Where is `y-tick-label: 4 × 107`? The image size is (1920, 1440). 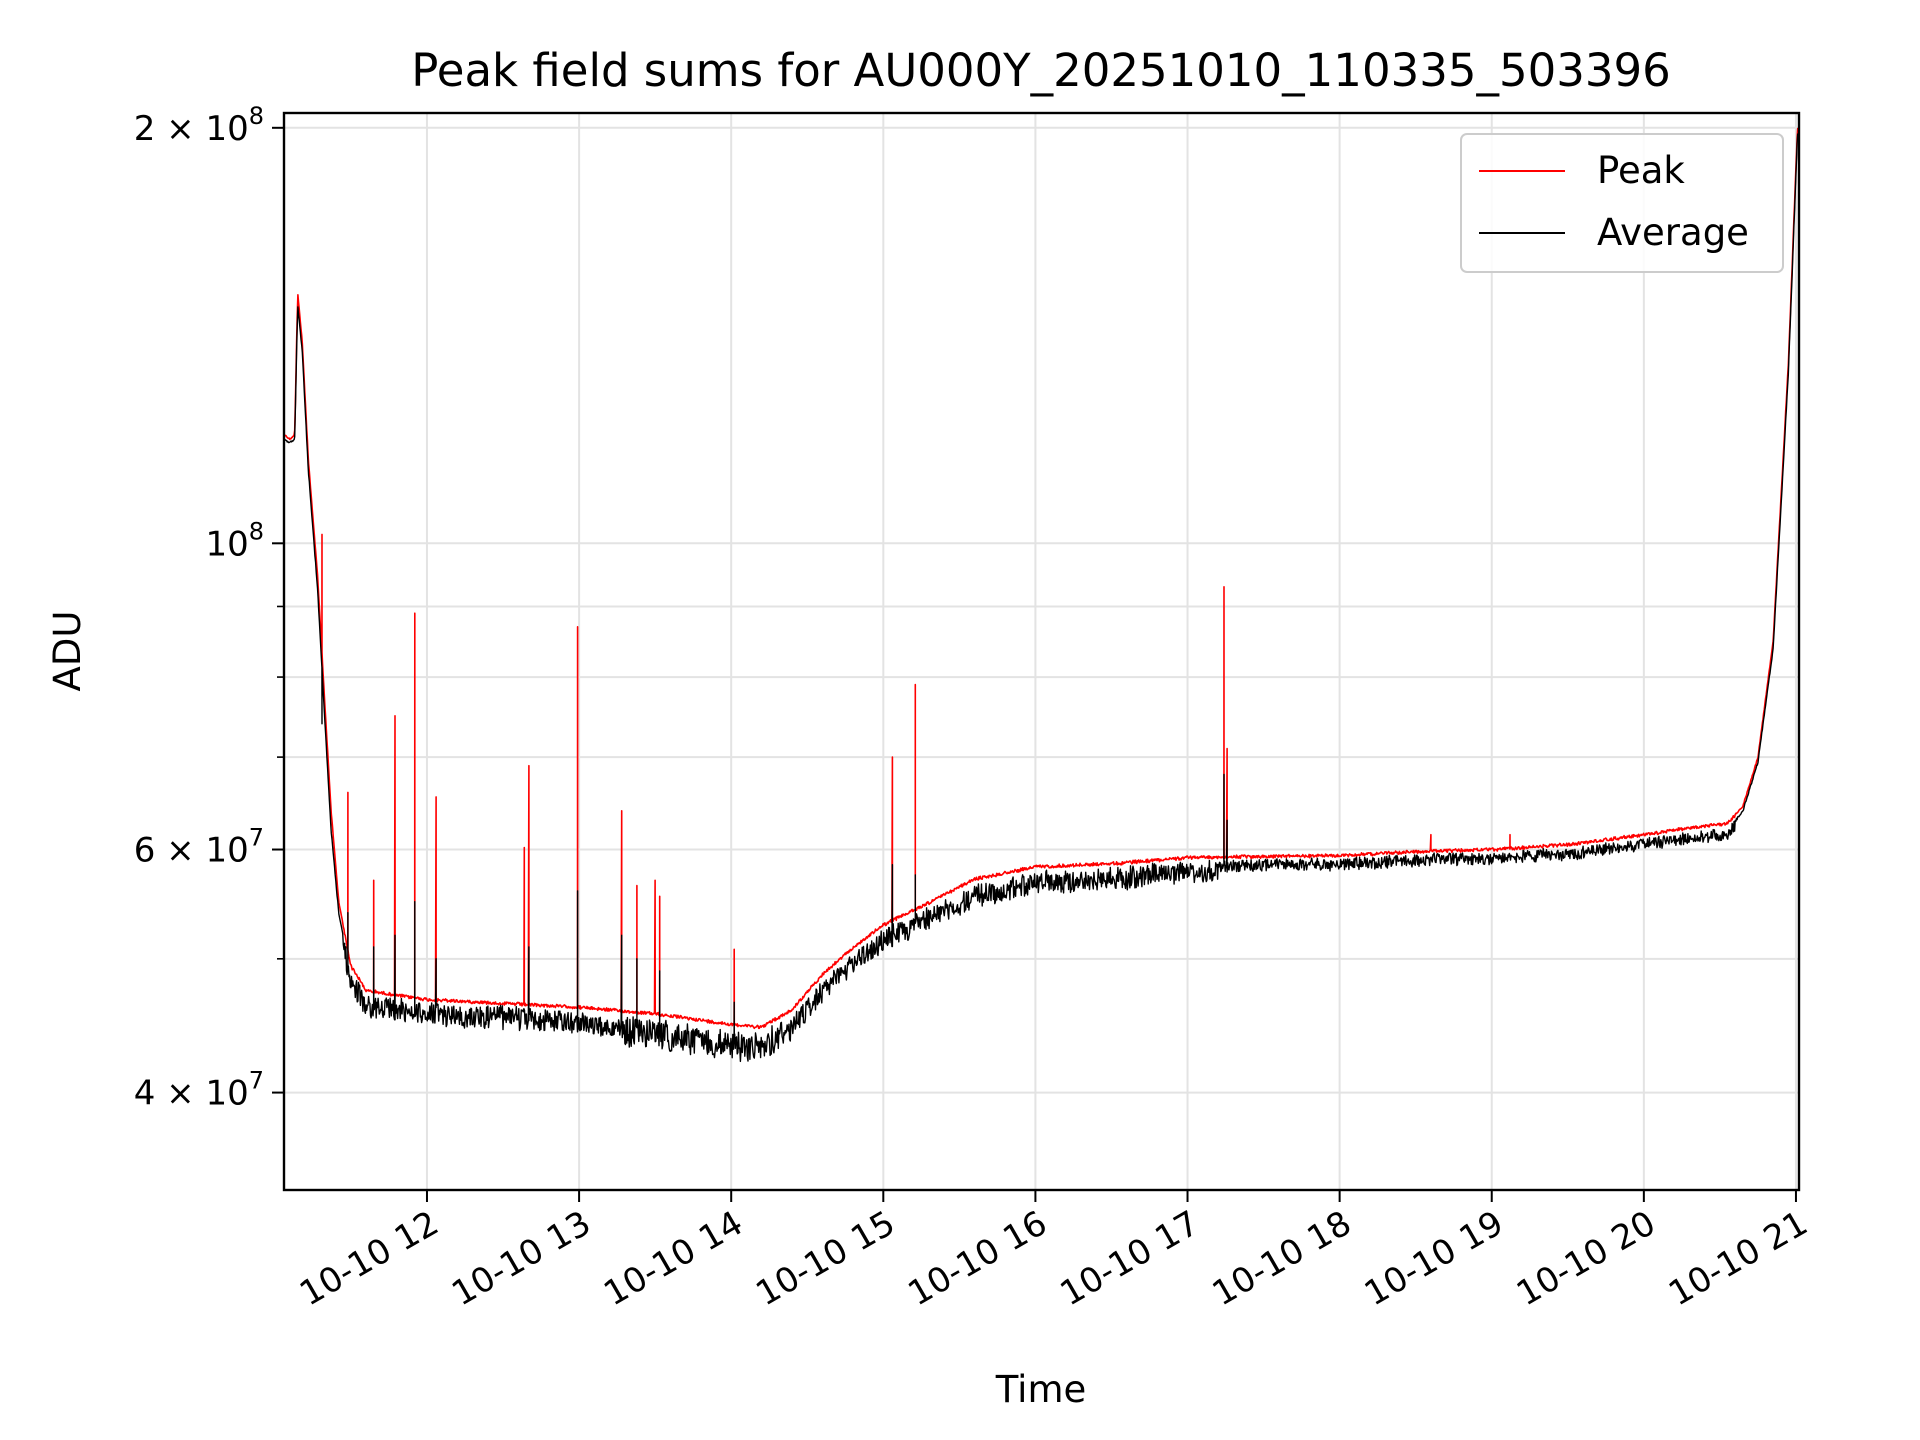
y-tick-label: 4 × 107 is located at coordinates (199, 1090).